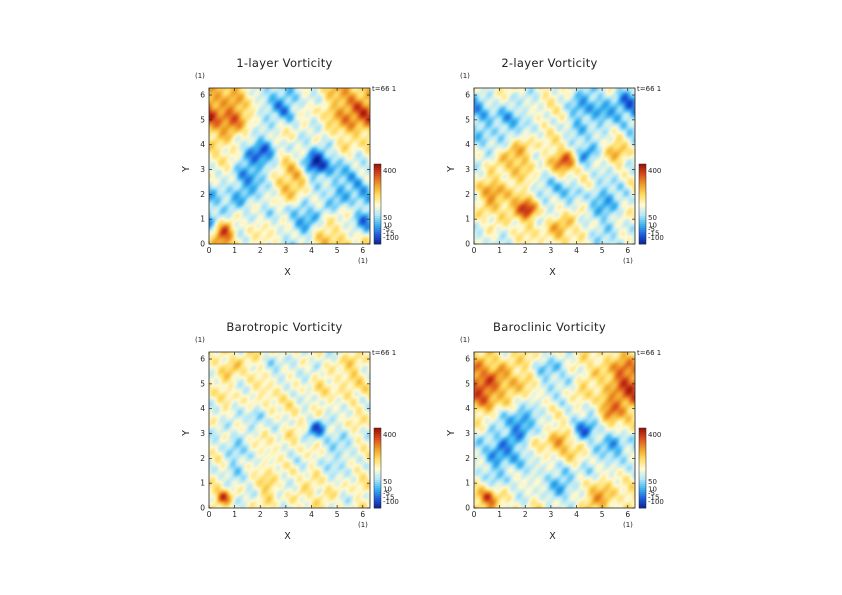 The height and width of the screenshot is (595, 842). Describe the element at coordinates (285, 514) in the screenshot. I see `x-tick-label: 3` at that location.